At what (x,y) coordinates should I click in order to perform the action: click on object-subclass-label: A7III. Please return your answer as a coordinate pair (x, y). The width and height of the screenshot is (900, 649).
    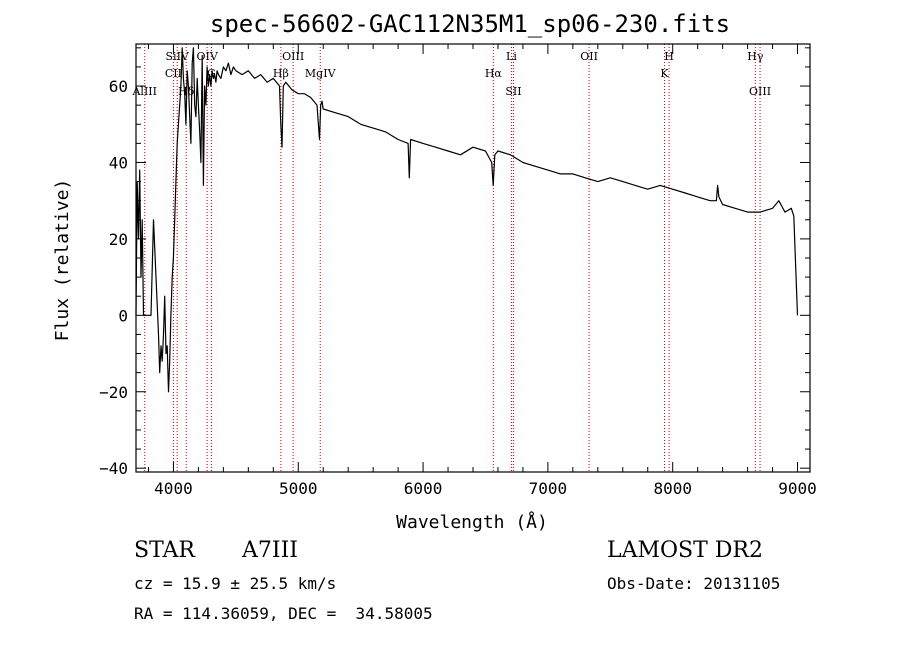
    Looking at the image, I should click on (270, 550).